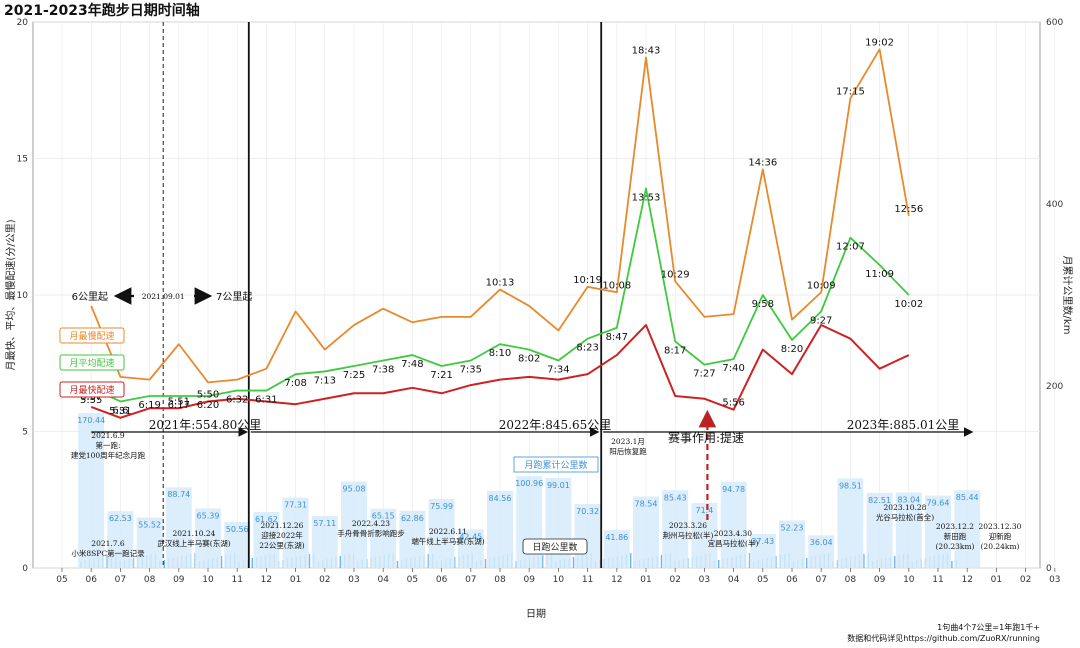 The image size is (1080, 648). Describe the element at coordinates (354, 375) in the screenshot. I see `pace-point-label: 7:25` at that location.